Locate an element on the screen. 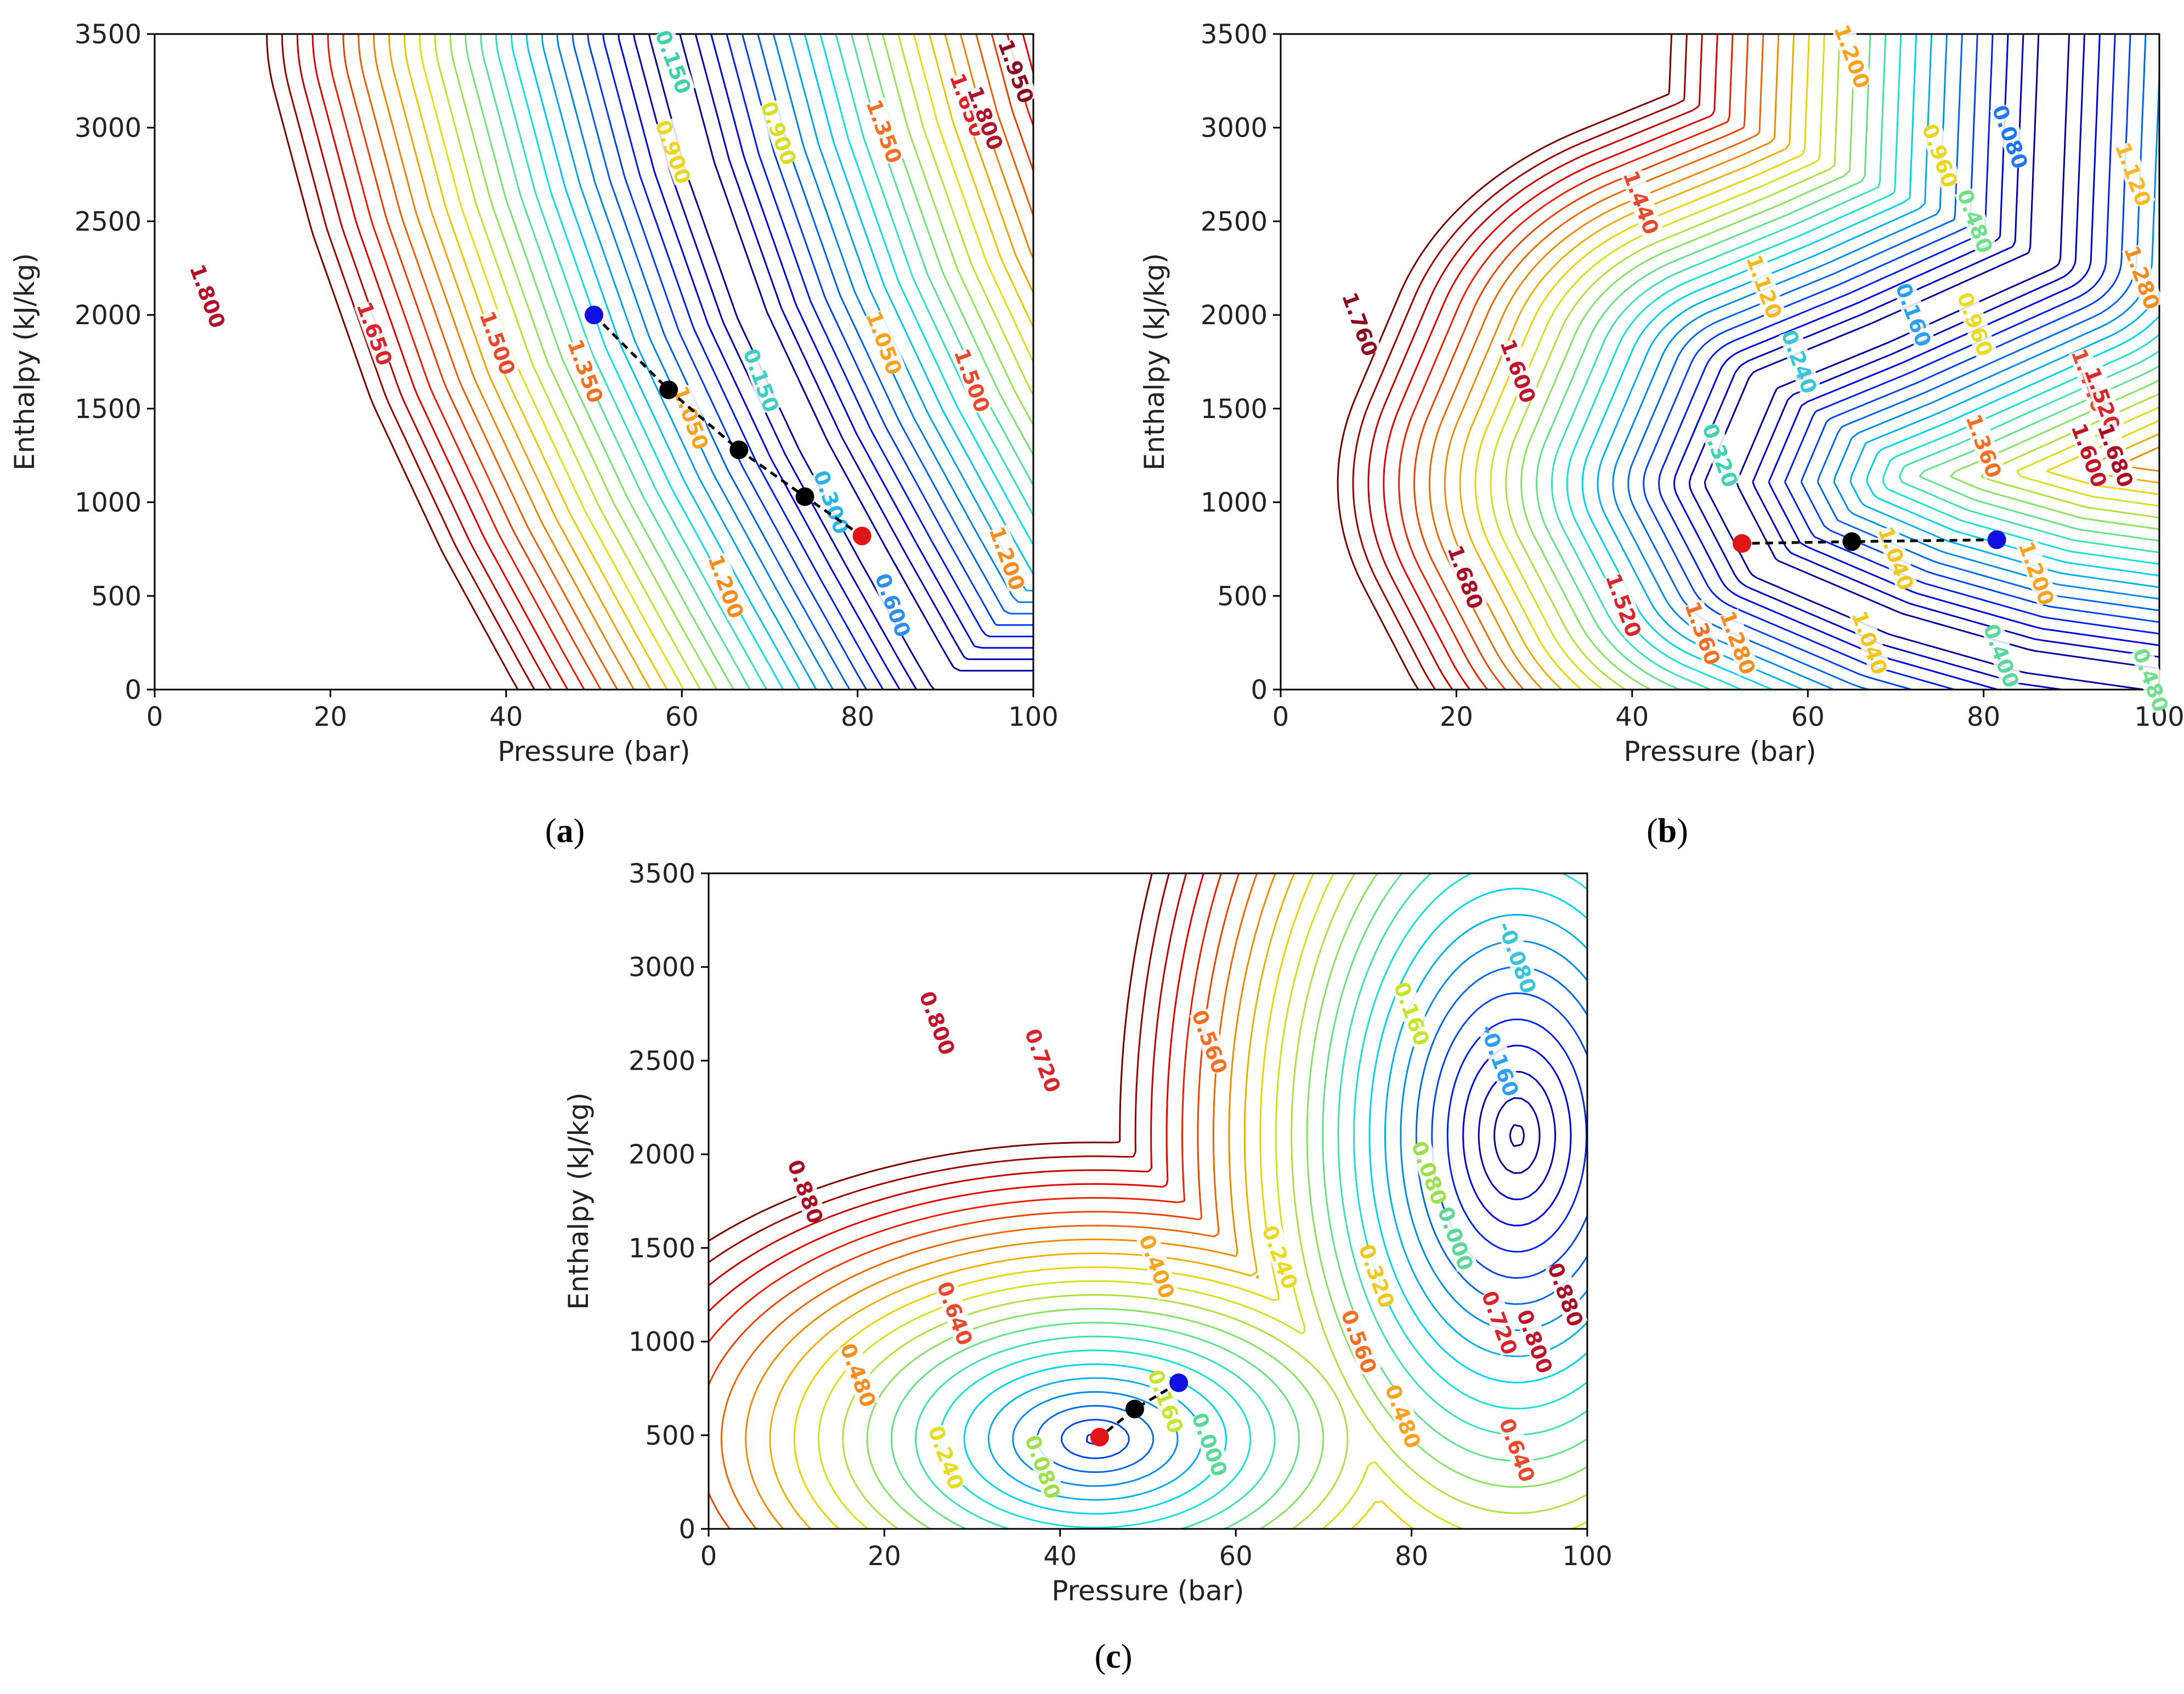  contour-label-text: 0.080 is located at coordinates (1042, 1467).